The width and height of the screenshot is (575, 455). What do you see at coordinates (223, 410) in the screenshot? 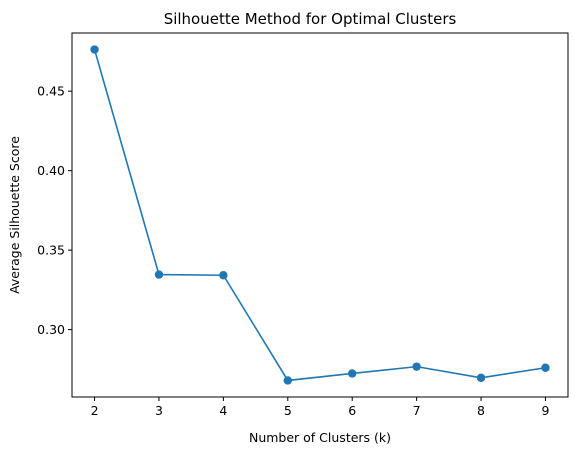
I see `x-tick-label: 4` at bounding box center [223, 410].